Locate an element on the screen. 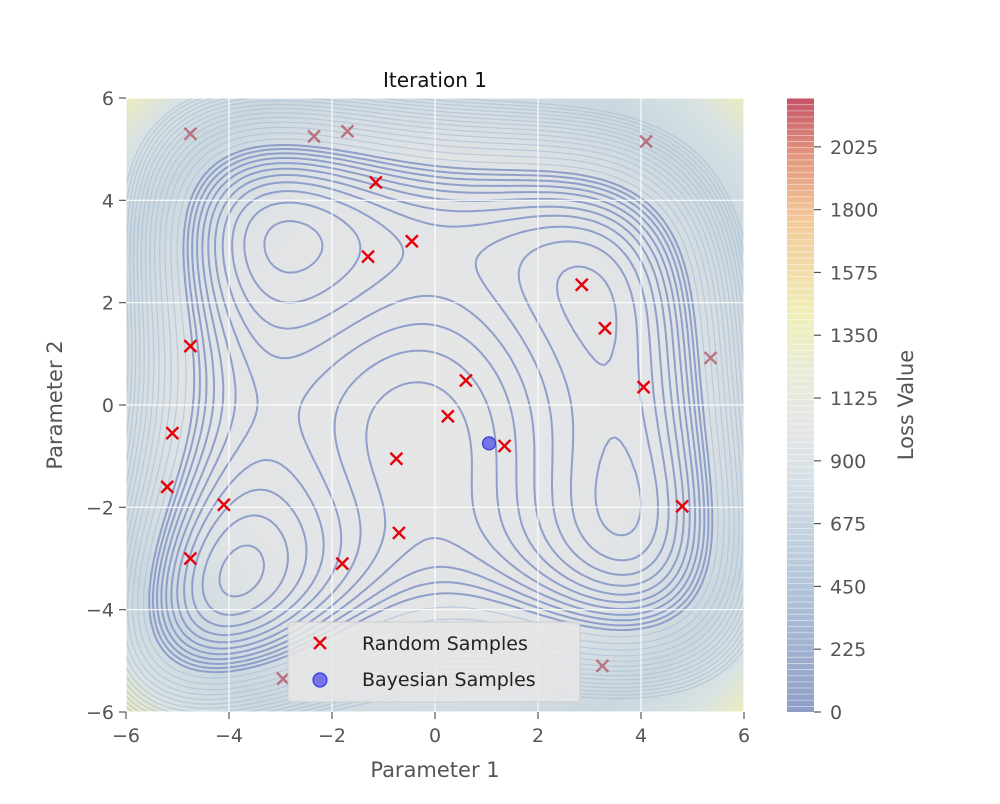  legend-box is located at coordinates (434, 662).